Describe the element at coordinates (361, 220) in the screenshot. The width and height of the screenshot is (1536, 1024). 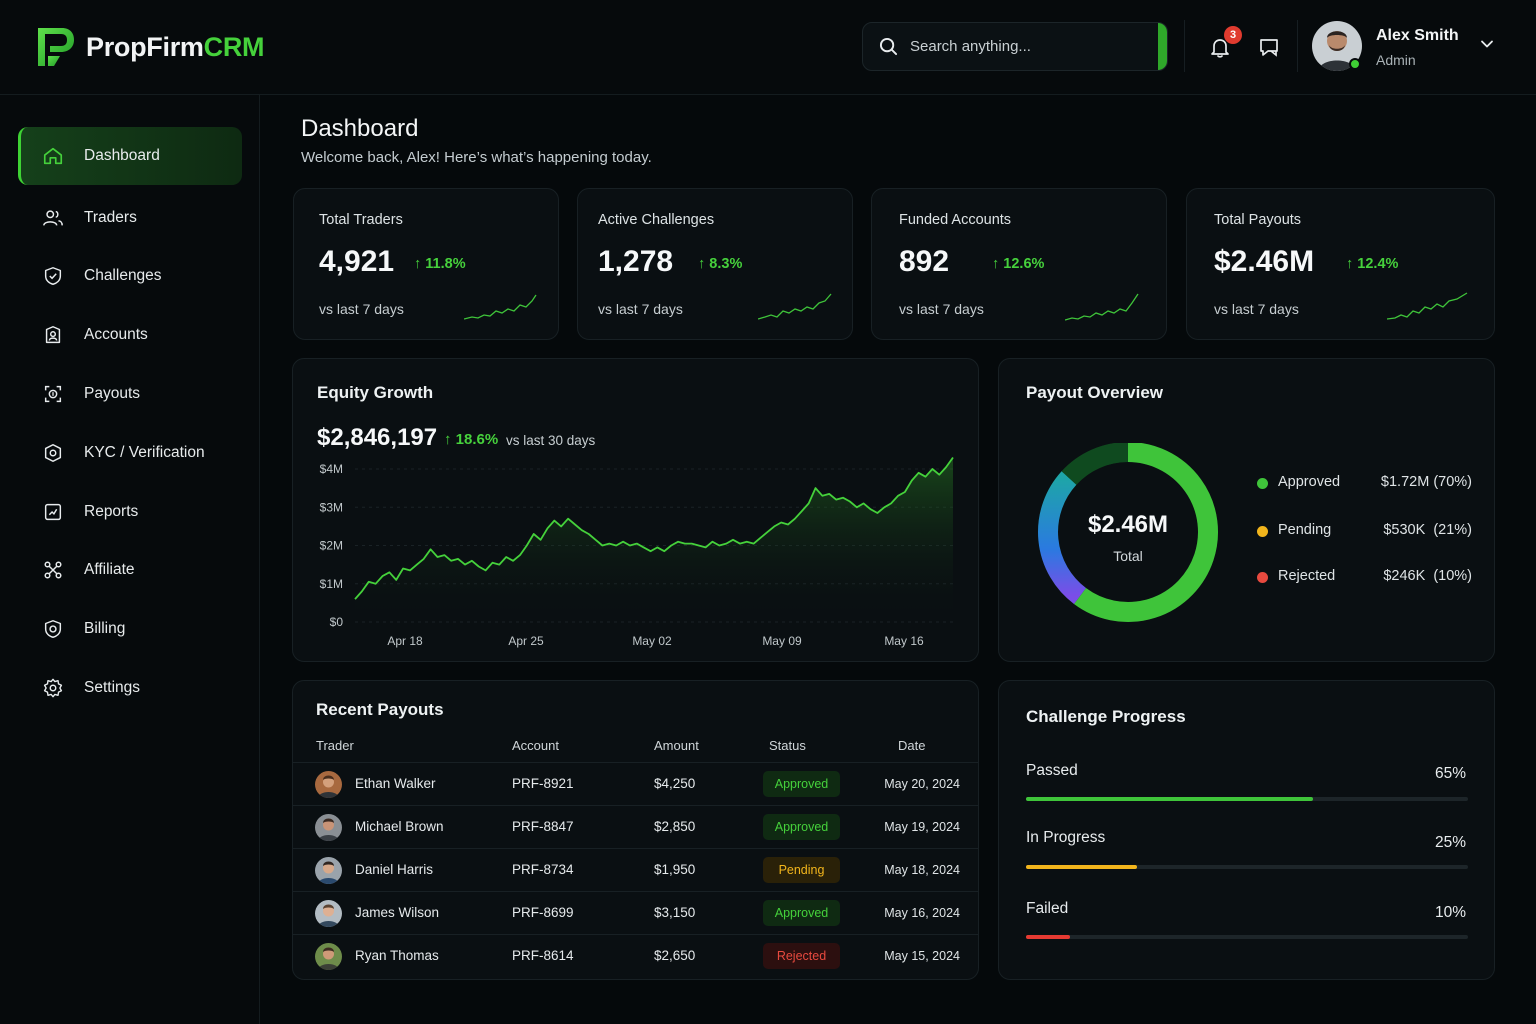
I see `stat-label: Total Traders` at that location.